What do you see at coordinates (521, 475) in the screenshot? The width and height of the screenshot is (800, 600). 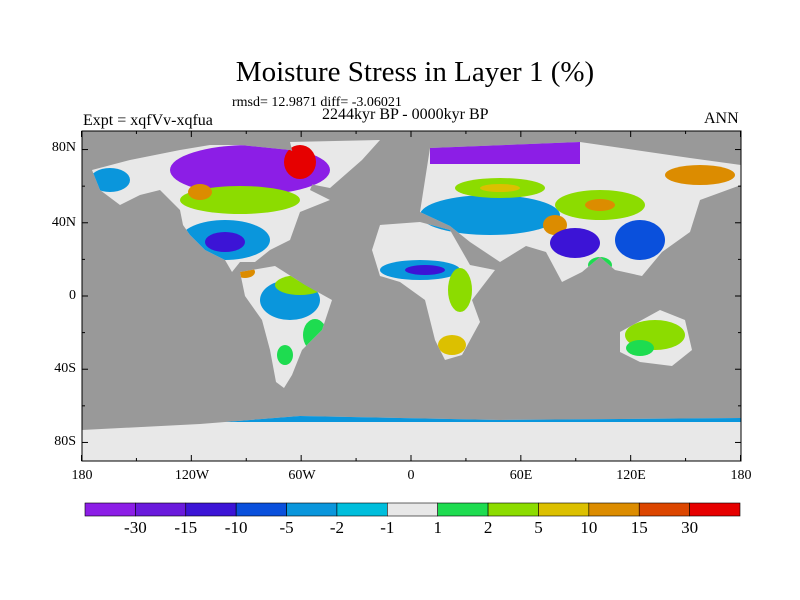 I see `lon-label: 60E` at bounding box center [521, 475].